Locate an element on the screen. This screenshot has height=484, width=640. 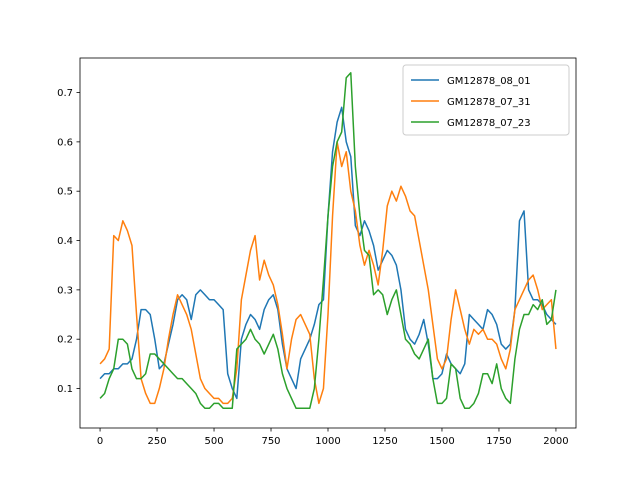
x-tick-label: 1500 is located at coordinates (441, 441).